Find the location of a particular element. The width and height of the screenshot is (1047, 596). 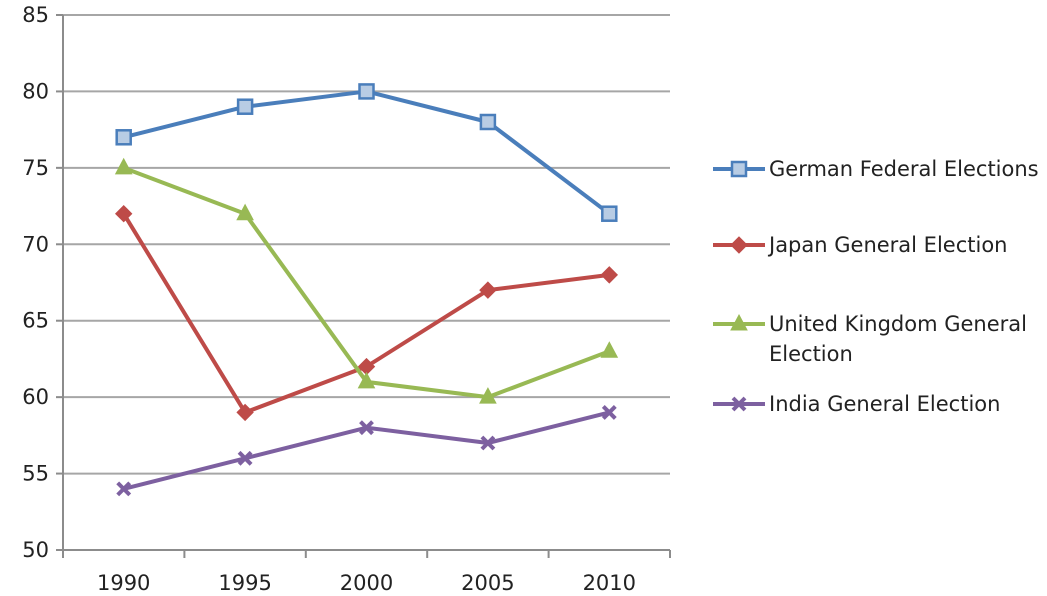

x-tick-label: 1990 is located at coordinates (123, 583).